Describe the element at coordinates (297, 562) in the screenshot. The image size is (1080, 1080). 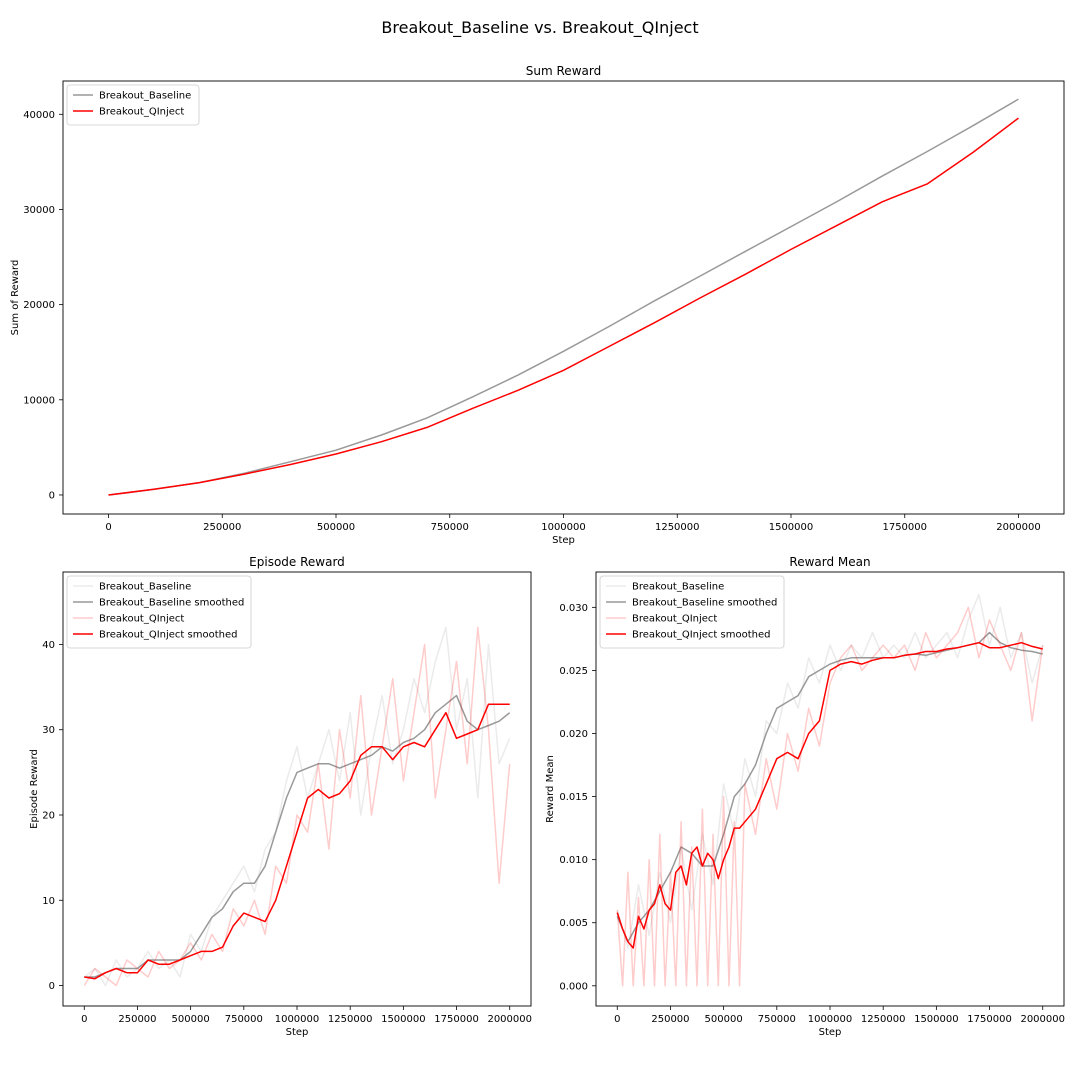
I see `chart-title: Episode Reward` at that location.